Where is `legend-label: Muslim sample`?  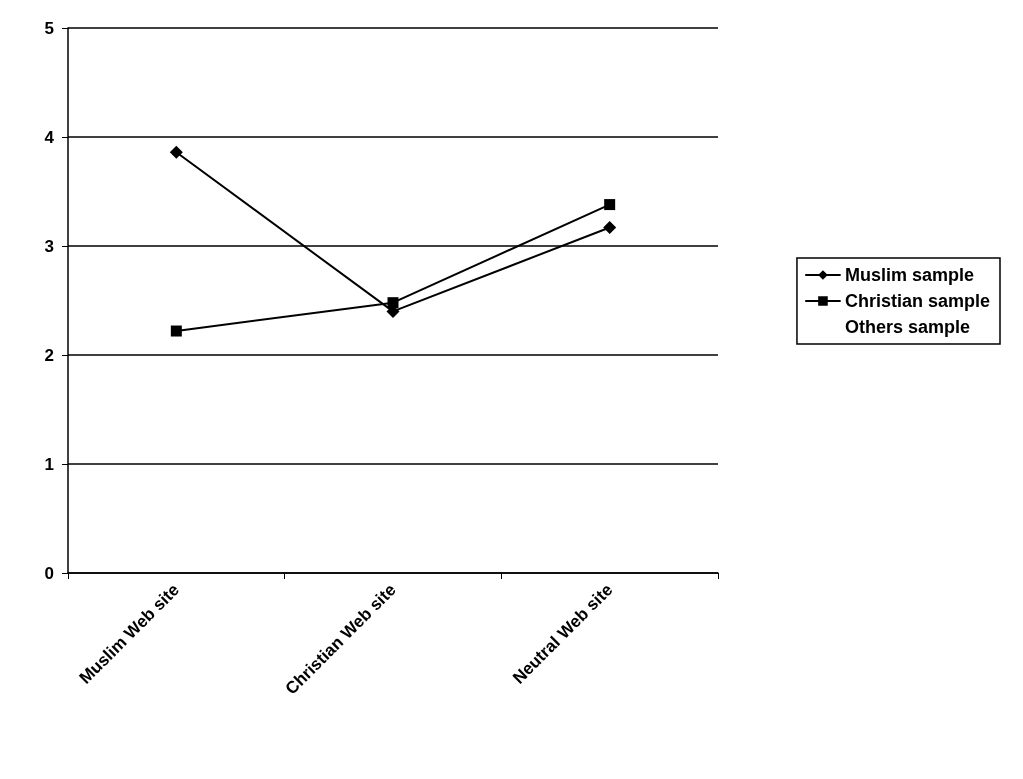
legend-label: Muslim sample is located at coordinates (909, 275).